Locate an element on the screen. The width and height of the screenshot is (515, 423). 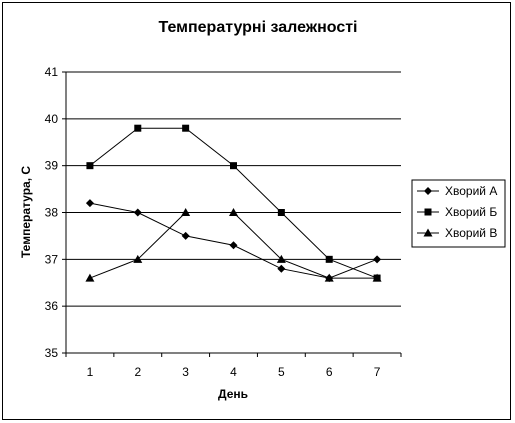
x-tick-label: 4 is located at coordinates (233, 372).